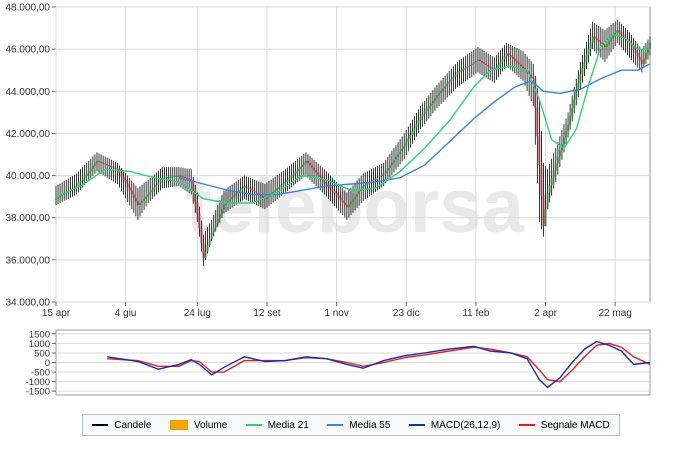  What do you see at coordinates (39, 344) in the screenshot?
I see `y-tick-label: 1000` at bounding box center [39, 344].